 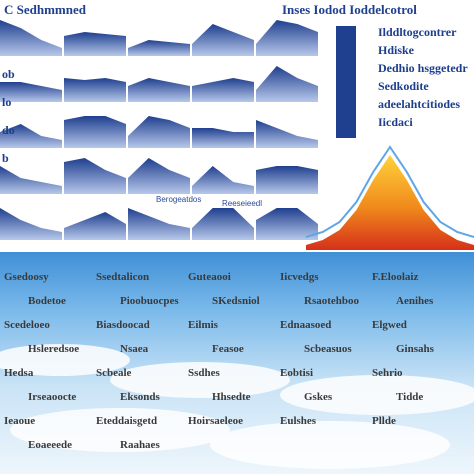 I want to click on legend-entry-2: Dedhio hsggetedr, so click(x=423, y=68).